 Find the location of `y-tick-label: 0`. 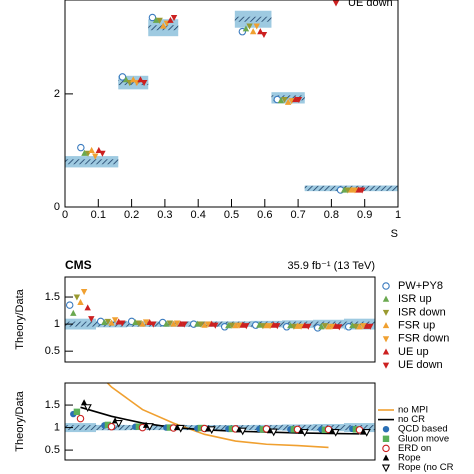

y-tick-label: 0 is located at coordinates (57, 207).